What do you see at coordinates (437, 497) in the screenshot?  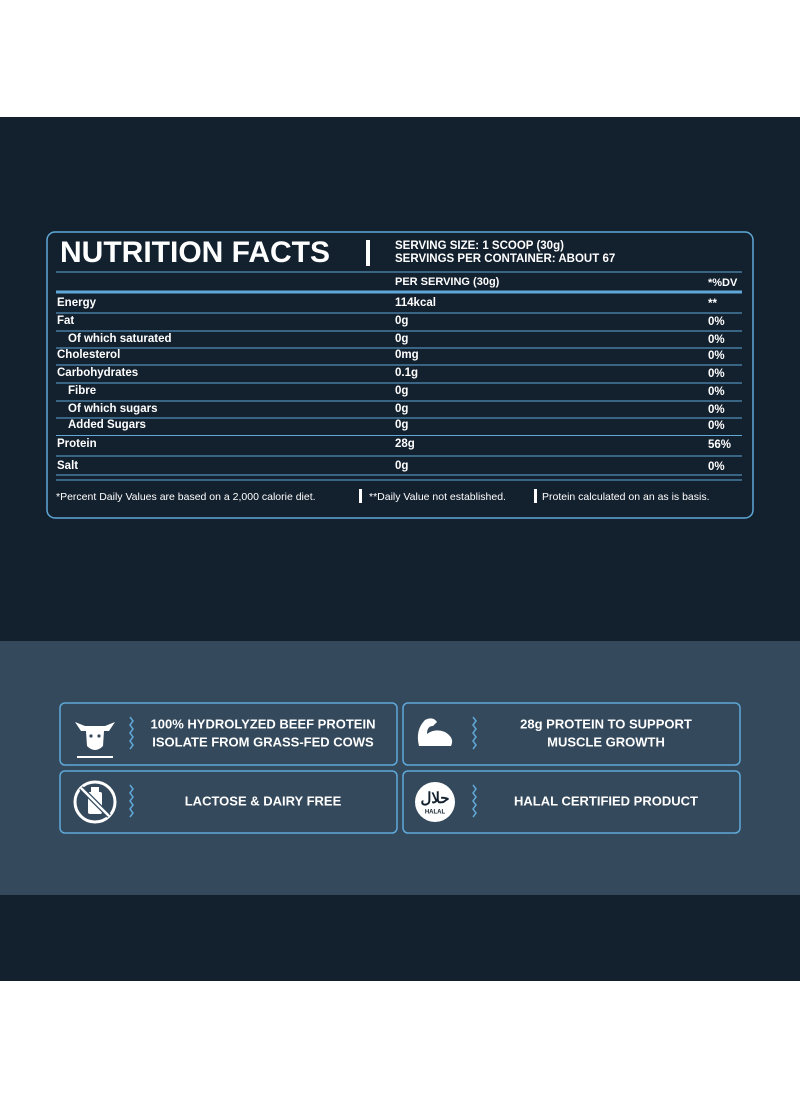 I see `footnote: **Daily Value not established.` at bounding box center [437, 497].